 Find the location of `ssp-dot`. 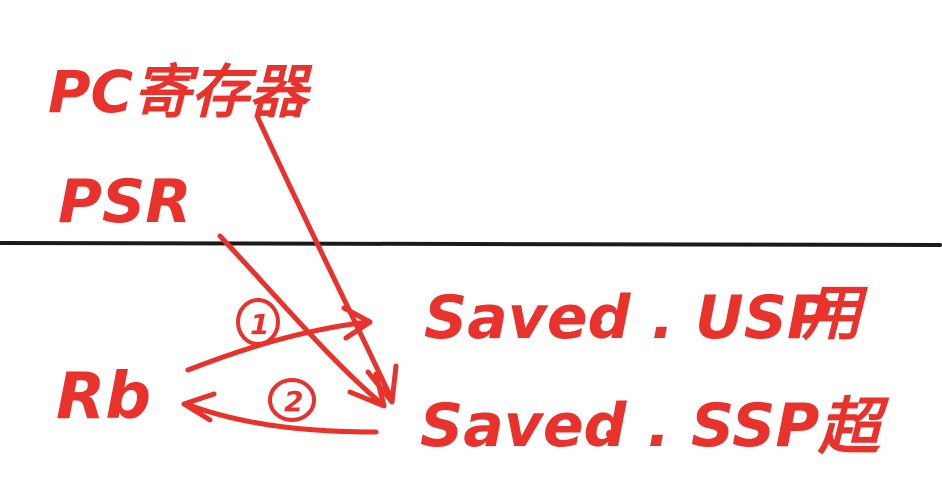

ssp-dot is located at coordinates (610, 434).